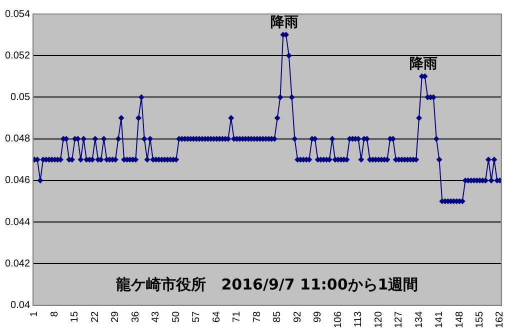 This screenshot has height=333, width=515. What do you see at coordinates (378, 319) in the screenshot?
I see `x-tick-label: 120` at bounding box center [378, 319].